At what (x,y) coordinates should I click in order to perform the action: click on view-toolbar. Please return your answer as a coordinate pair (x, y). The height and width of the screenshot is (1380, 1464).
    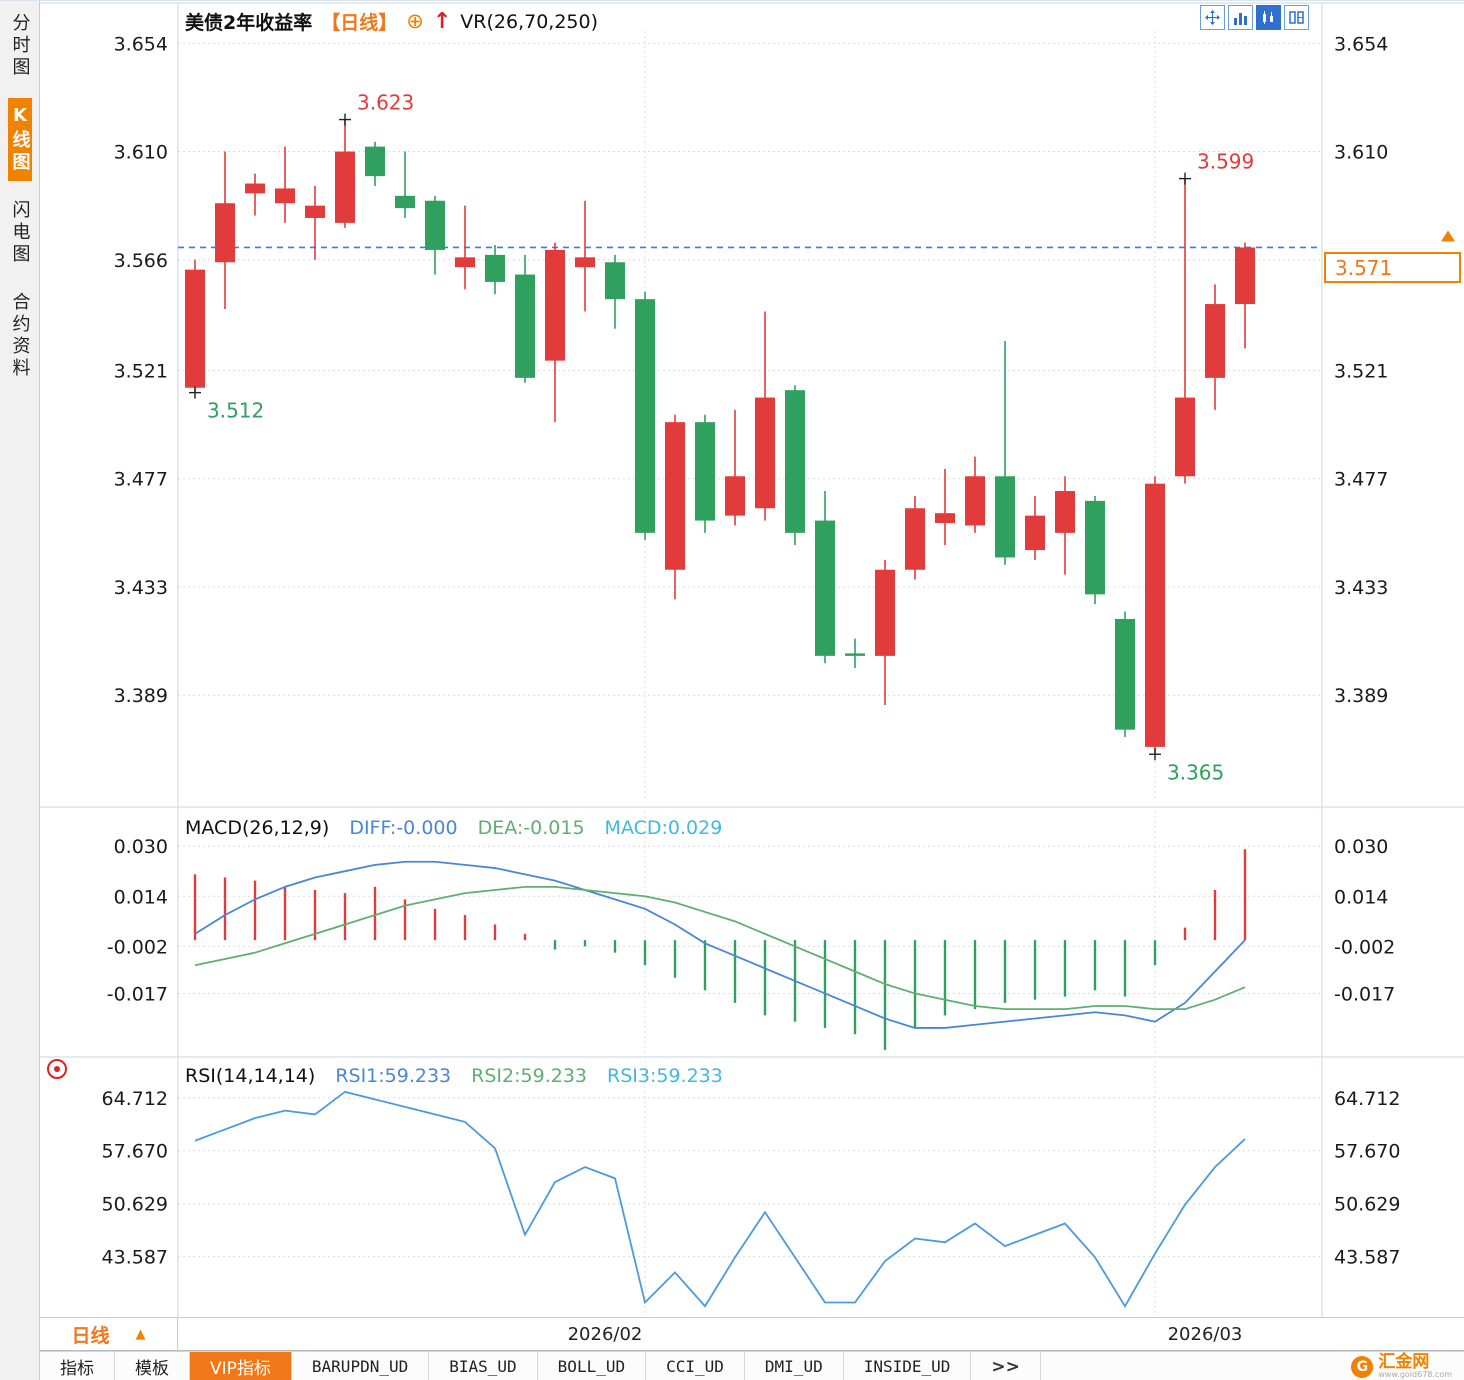
    Looking at the image, I should click on (1254, 17).